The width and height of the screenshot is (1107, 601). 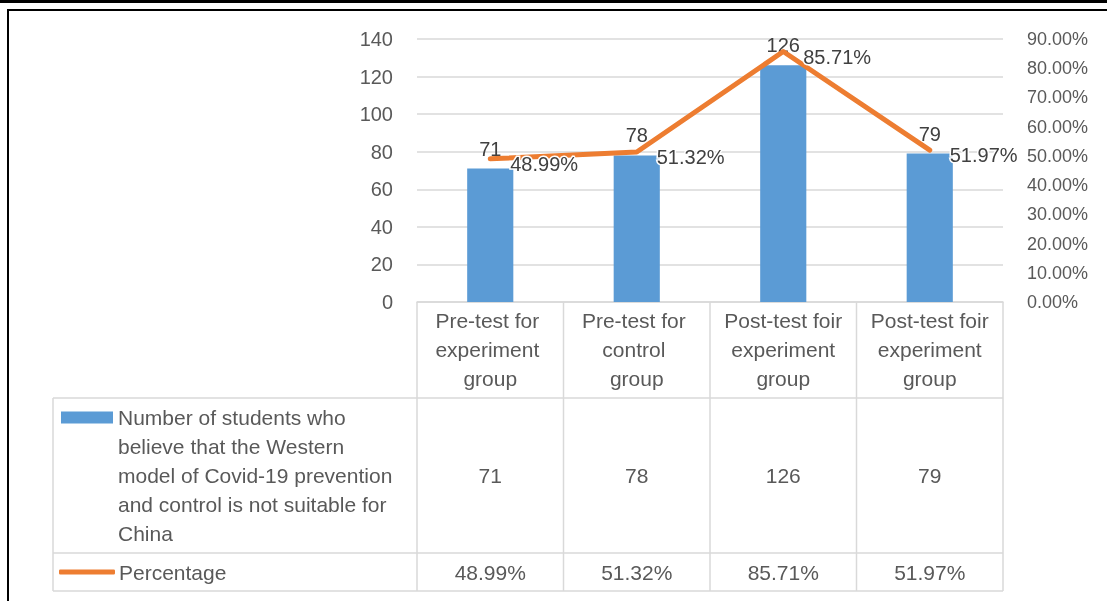 I want to click on text: 78, so click(x=636, y=135).